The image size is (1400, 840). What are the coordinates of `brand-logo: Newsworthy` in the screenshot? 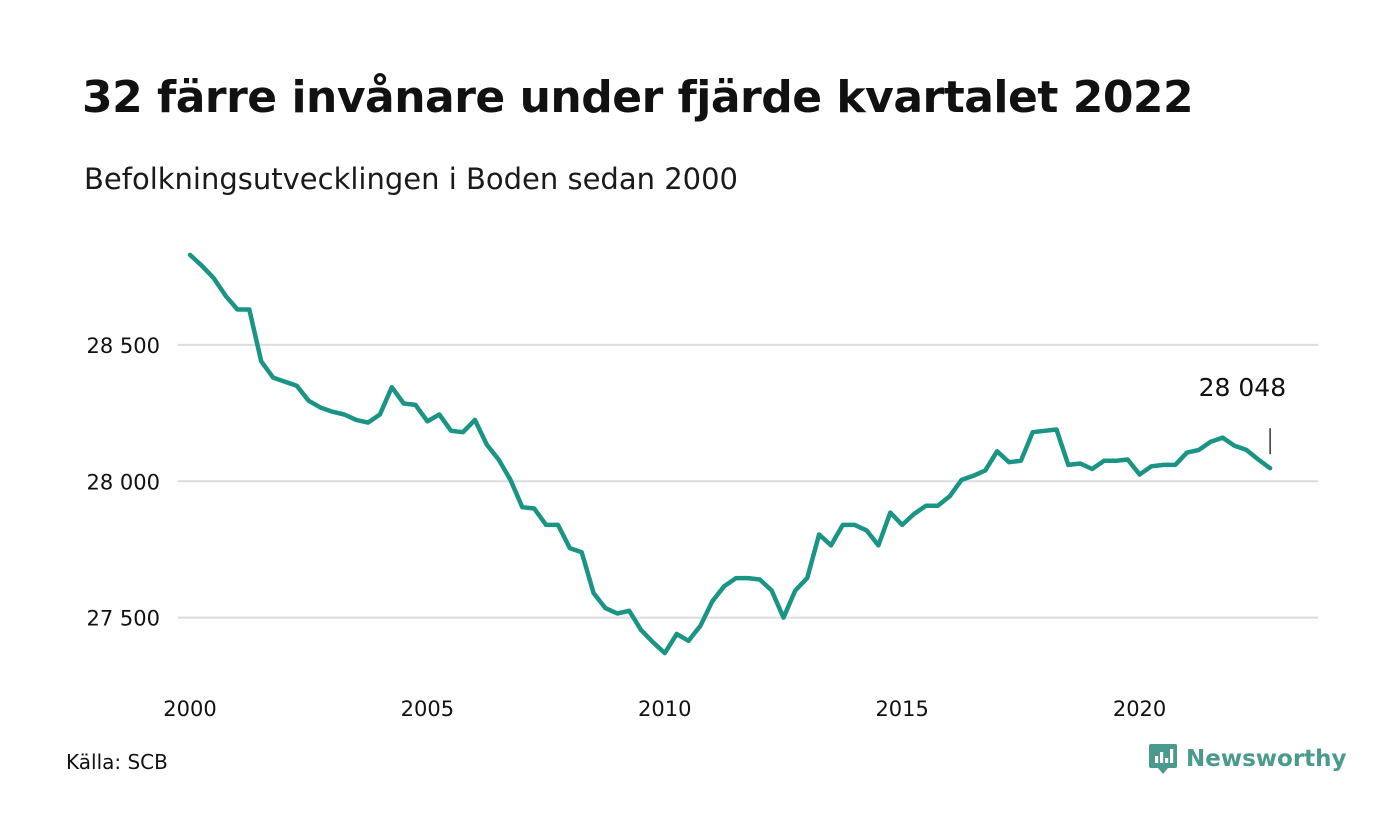 It's located at (1247, 759).